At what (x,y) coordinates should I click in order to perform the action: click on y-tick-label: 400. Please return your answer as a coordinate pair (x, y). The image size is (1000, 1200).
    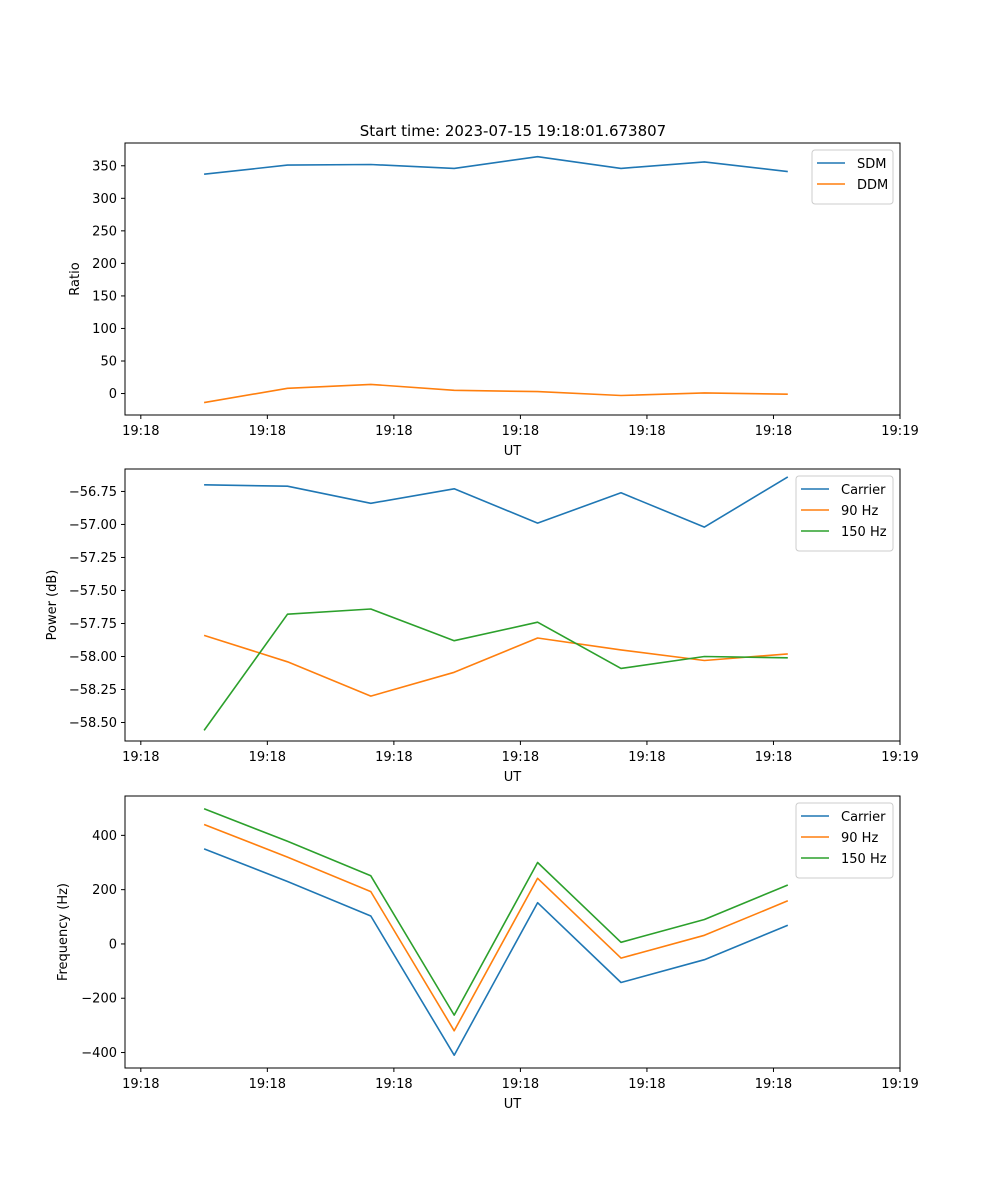
    Looking at the image, I should click on (104, 836).